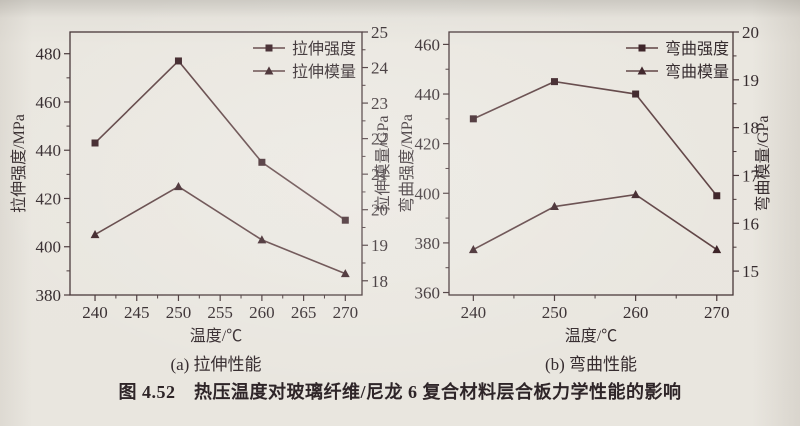 The width and height of the screenshot is (800, 426). I want to click on legend-label: 弯曲模量, so click(697, 72).